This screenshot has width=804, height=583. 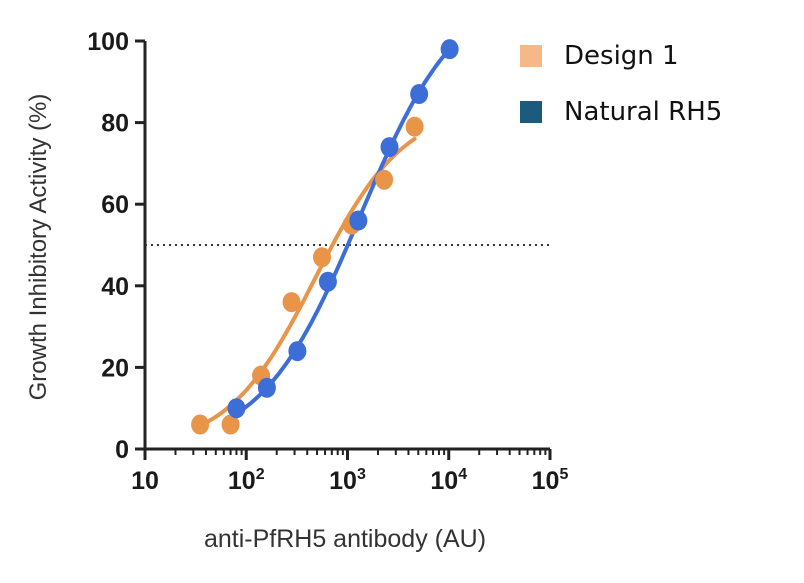 I want to click on legend-label-design-1: Design 1, so click(x=621, y=56).